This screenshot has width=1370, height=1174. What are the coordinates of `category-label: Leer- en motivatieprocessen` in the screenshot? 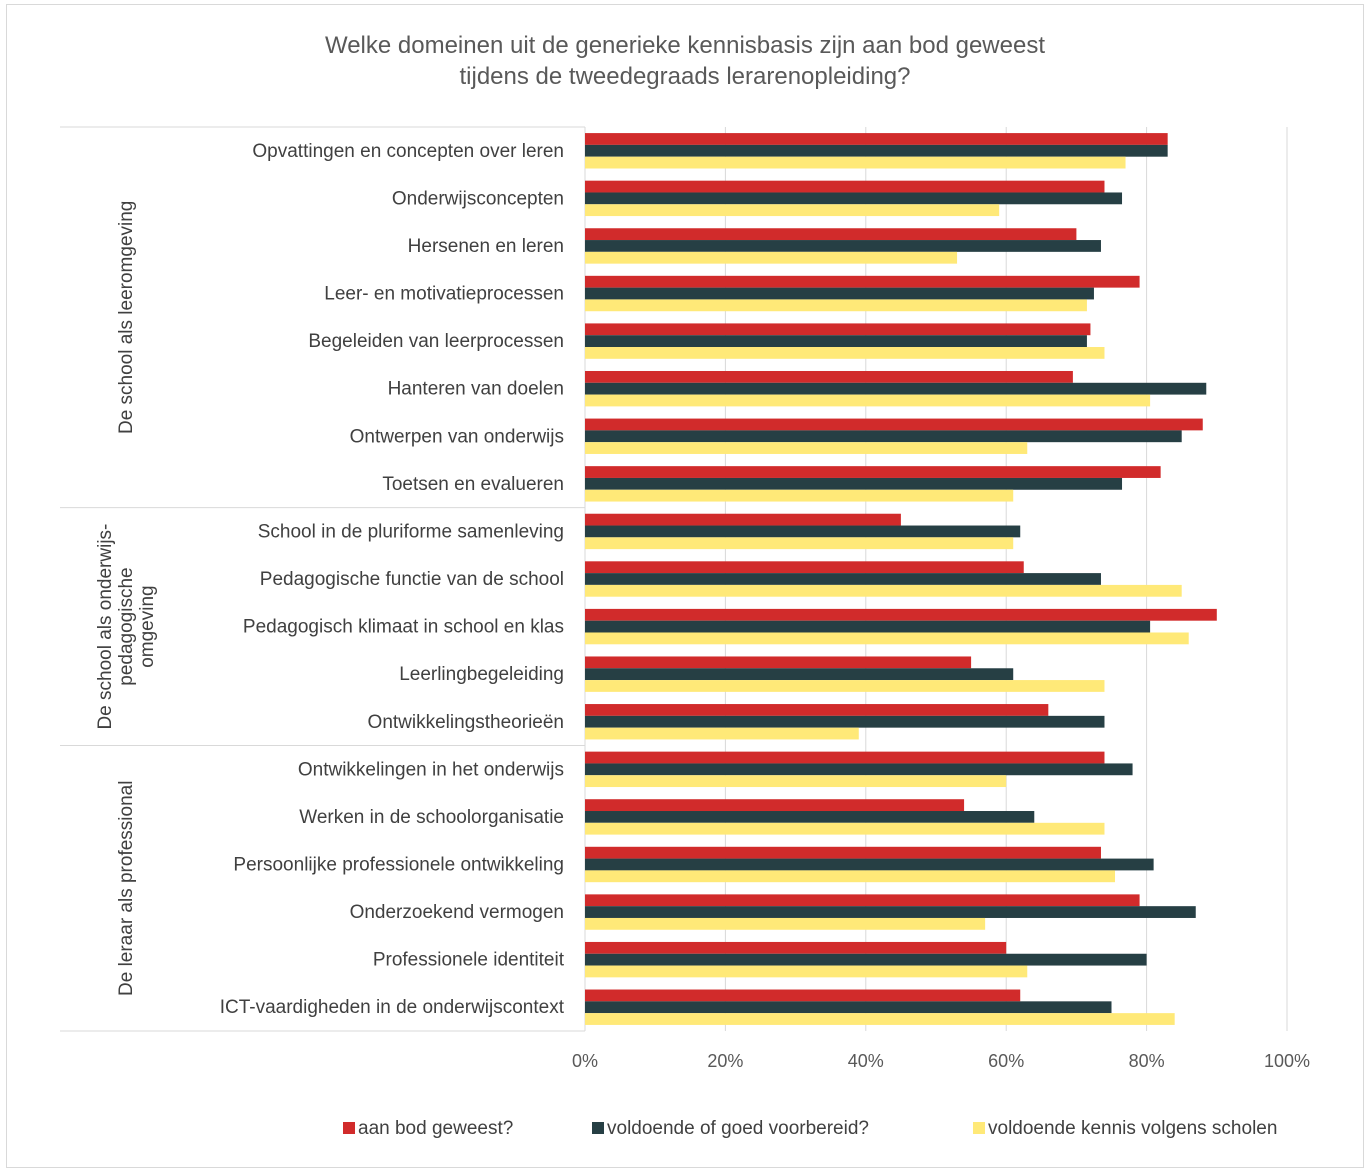 It's located at (444, 294).